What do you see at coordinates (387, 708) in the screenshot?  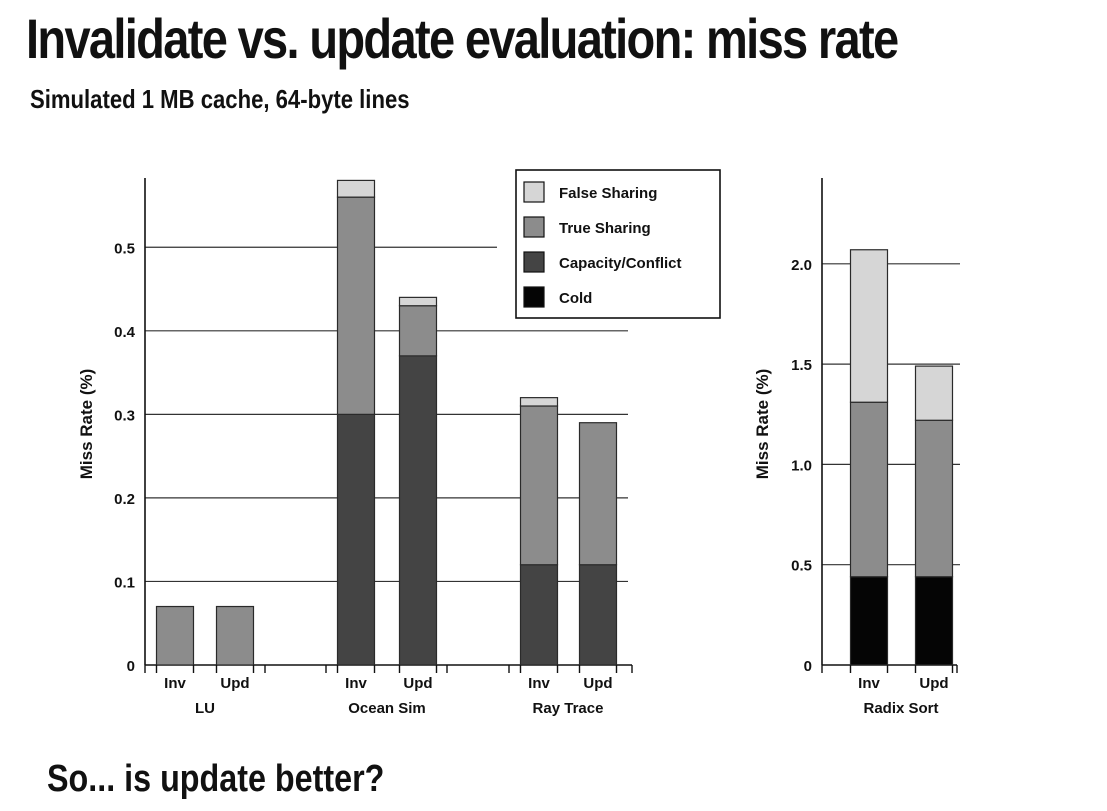 I see `x-group-label: Ocean Sim` at bounding box center [387, 708].